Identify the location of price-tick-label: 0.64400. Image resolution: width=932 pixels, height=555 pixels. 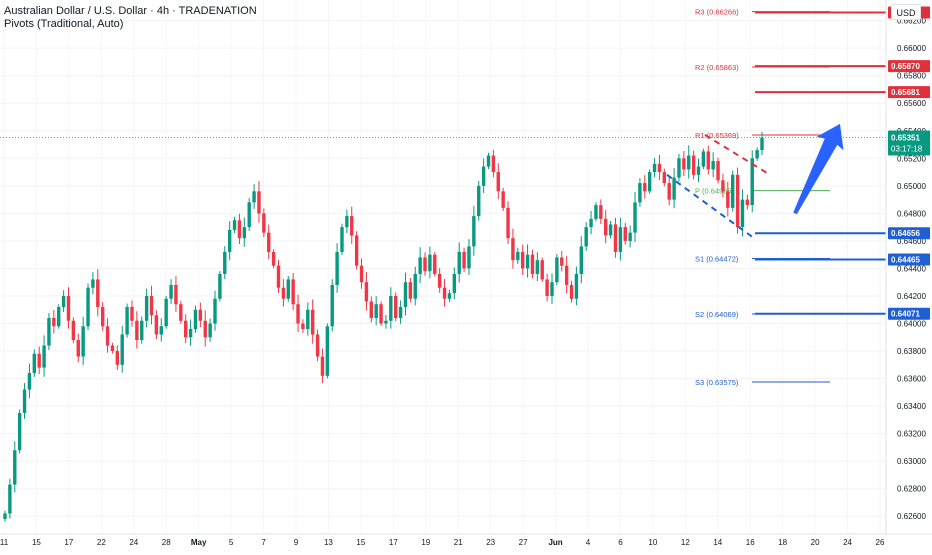
(911, 268).